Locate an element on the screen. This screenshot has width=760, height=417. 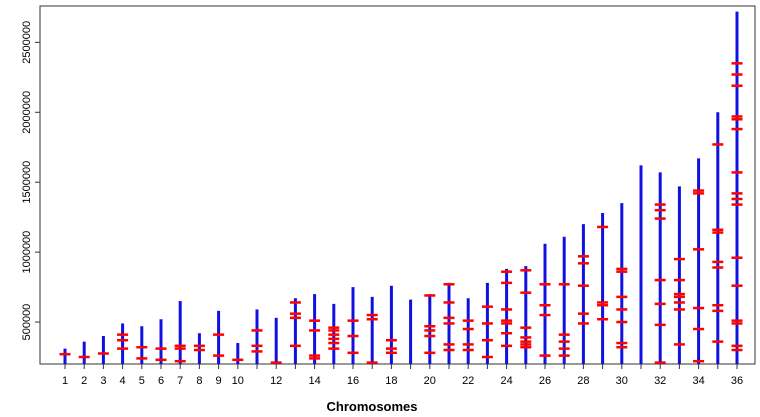
x-axis: 1 2 3 4 5 6 7 8 9 10 12 14 16 18 20 22 24 26 28 30 32 34 36 is located at coordinates (402, 375).